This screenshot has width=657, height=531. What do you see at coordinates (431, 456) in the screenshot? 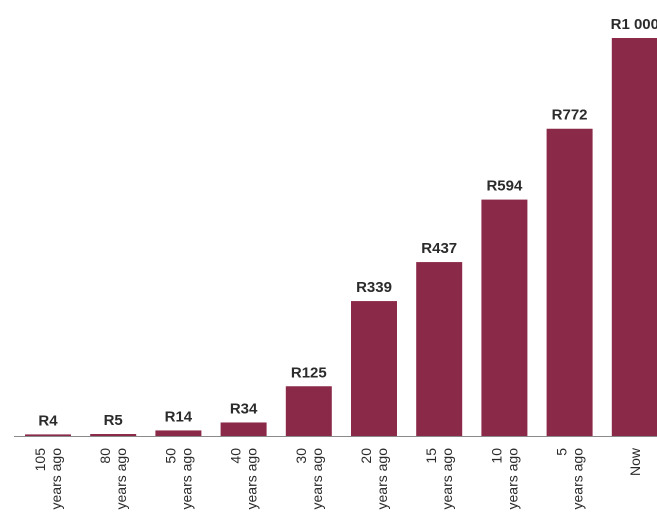
I see `x-tick-label-6-line-0: 15` at bounding box center [431, 456].